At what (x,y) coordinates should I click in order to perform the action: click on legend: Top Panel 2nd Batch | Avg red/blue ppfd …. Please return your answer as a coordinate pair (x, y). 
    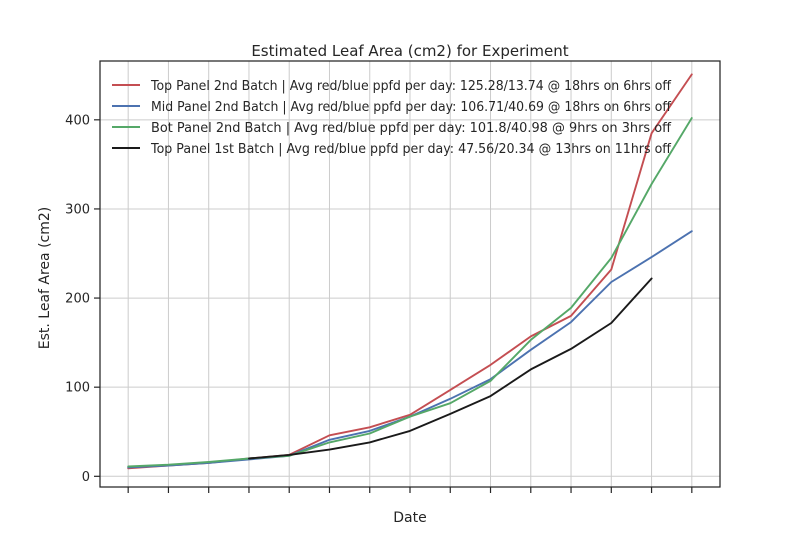
    Looking at the image, I should click on (392, 117).